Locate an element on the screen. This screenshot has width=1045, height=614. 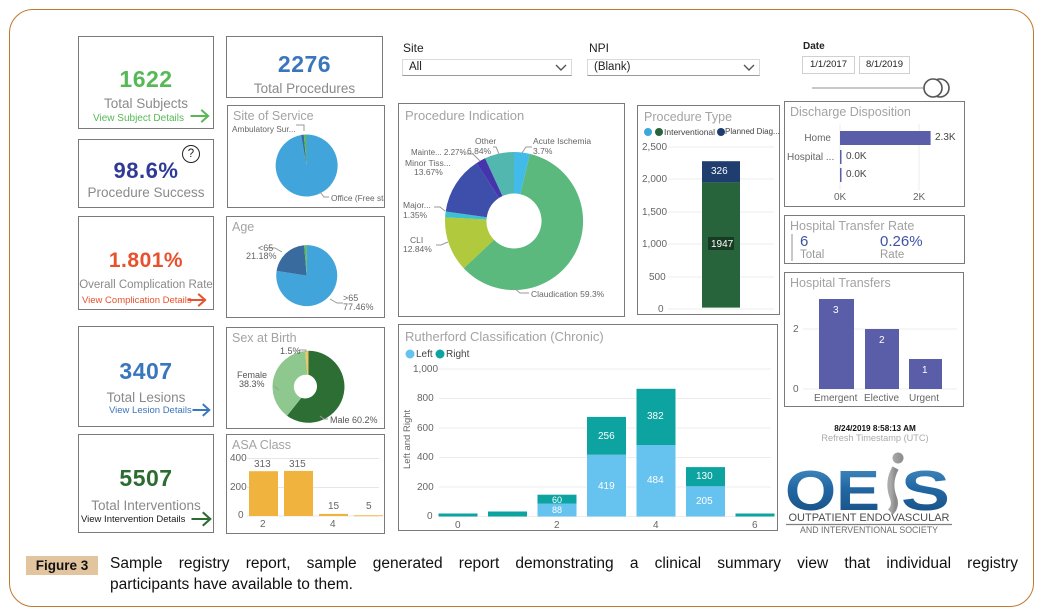
svg-text: S is located at coordinates (925, 491).